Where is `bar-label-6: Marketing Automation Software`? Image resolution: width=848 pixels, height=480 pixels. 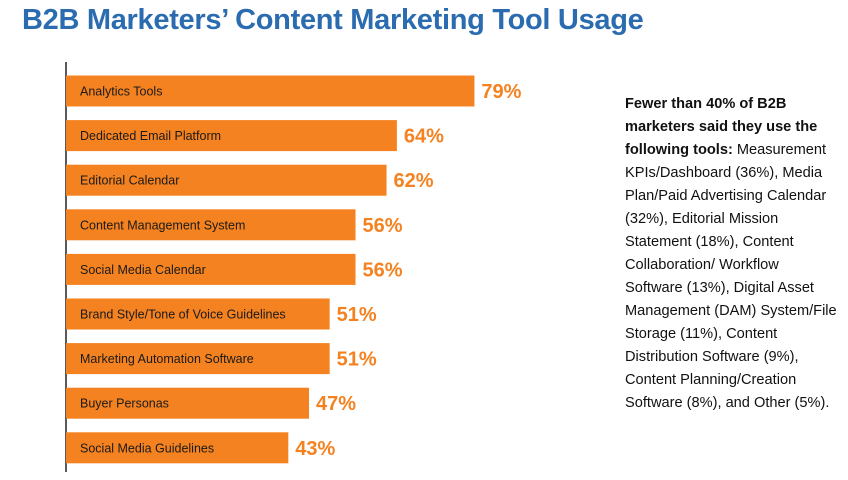 bar-label-6: Marketing Automation Software is located at coordinates (167, 359).